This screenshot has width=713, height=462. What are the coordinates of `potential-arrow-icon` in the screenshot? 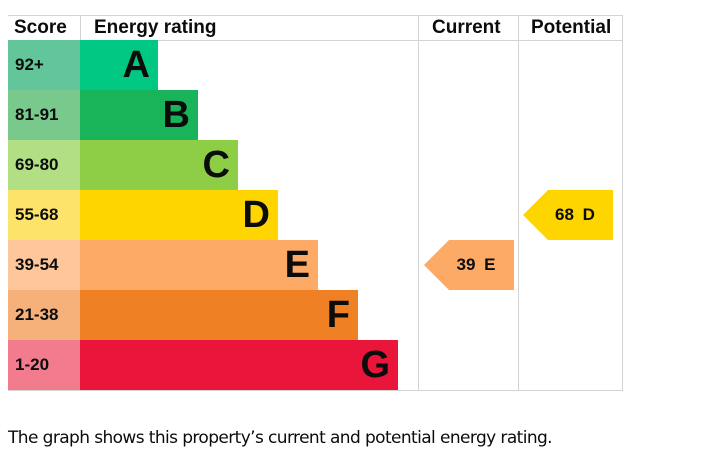 It's located at (568, 215).